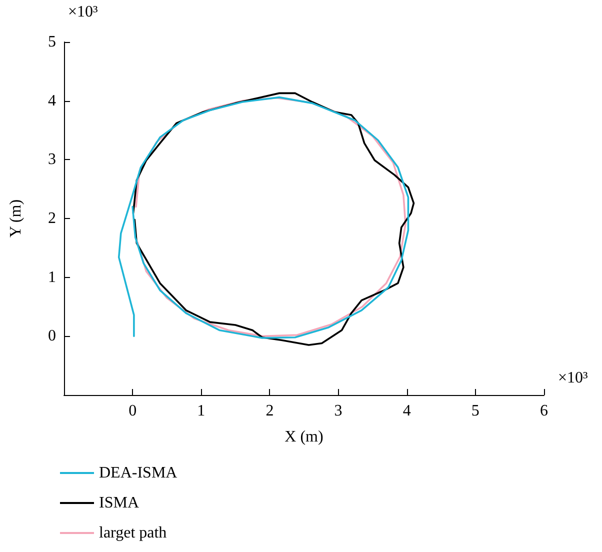 The width and height of the screenshot is (602, 552). Describe the element at coordinates (52, 101) in the screenshot. I see `y-tick-label: 4` at that location.